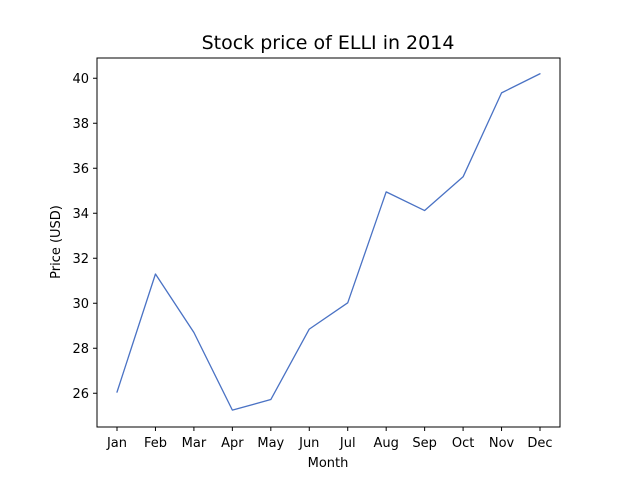  What do you see at coordinates (502, 443) in the screenshot?
I see `x-tick-label: Nov` at bounding box center [502, 443].